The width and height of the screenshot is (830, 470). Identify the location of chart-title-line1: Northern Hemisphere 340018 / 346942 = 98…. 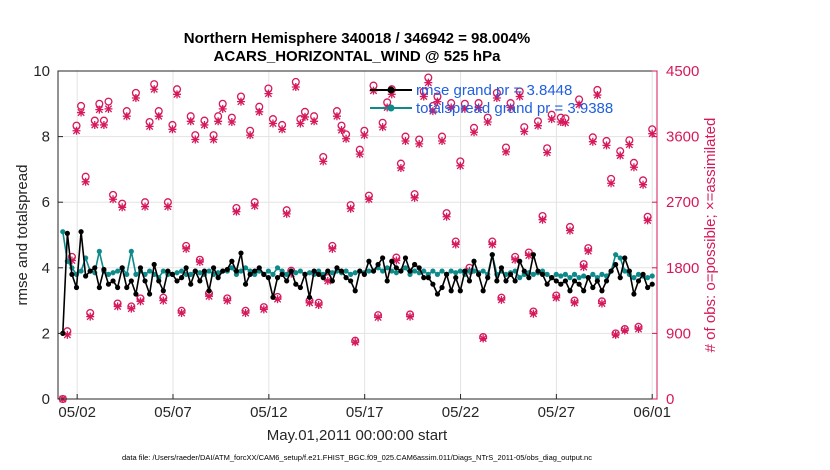
(357, 38).